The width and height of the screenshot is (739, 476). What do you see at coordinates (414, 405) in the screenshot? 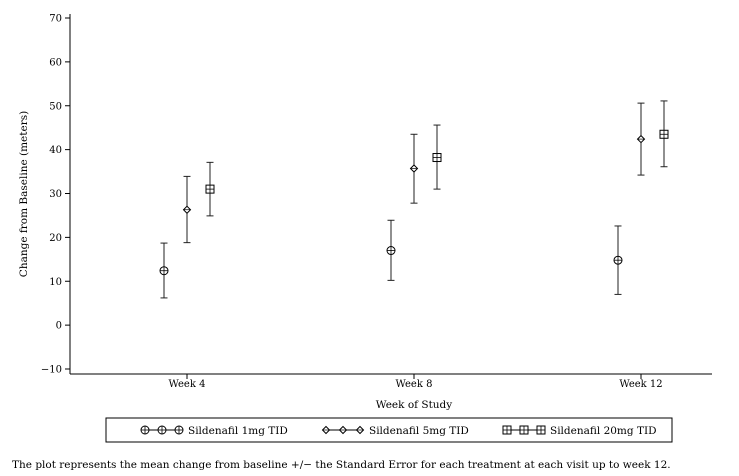
I see `x-axis-title: Week of Study` at bounding box center [414, 405].